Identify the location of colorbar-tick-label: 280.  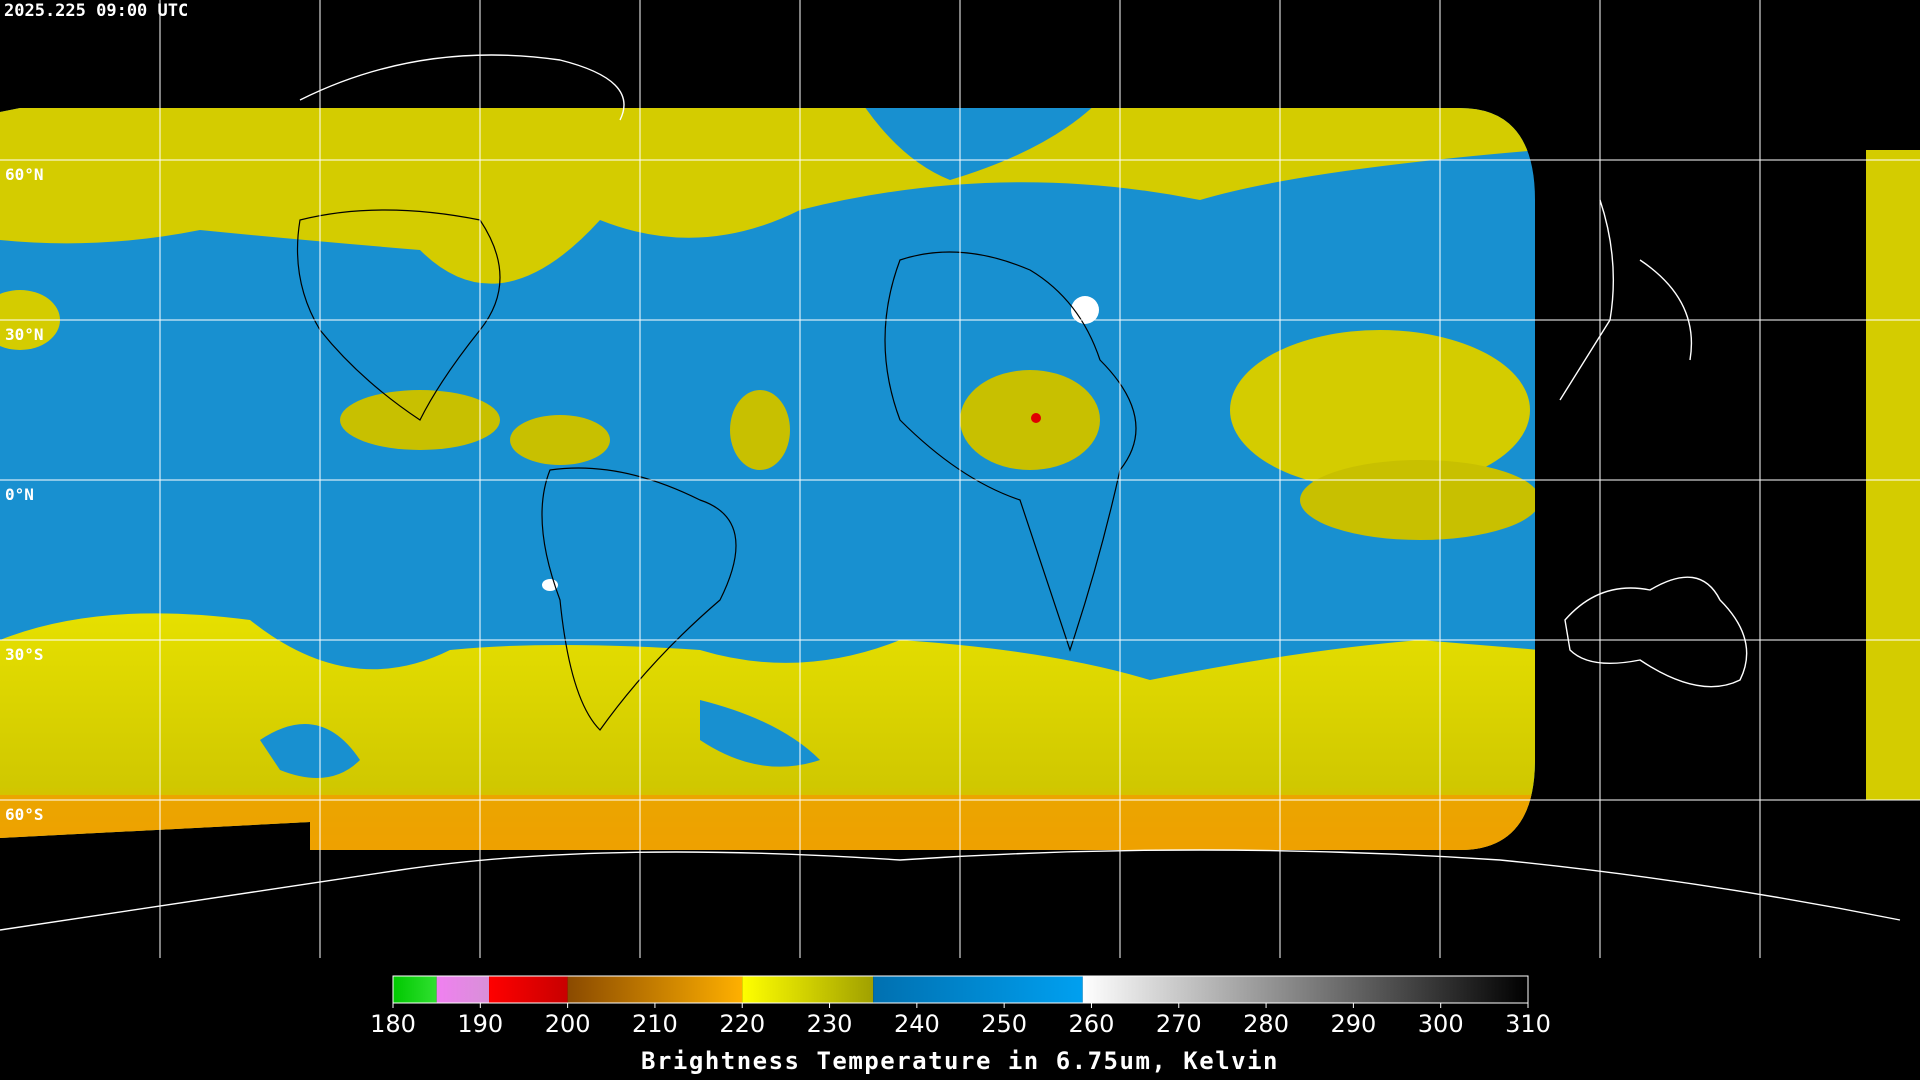
(1266, 1024).